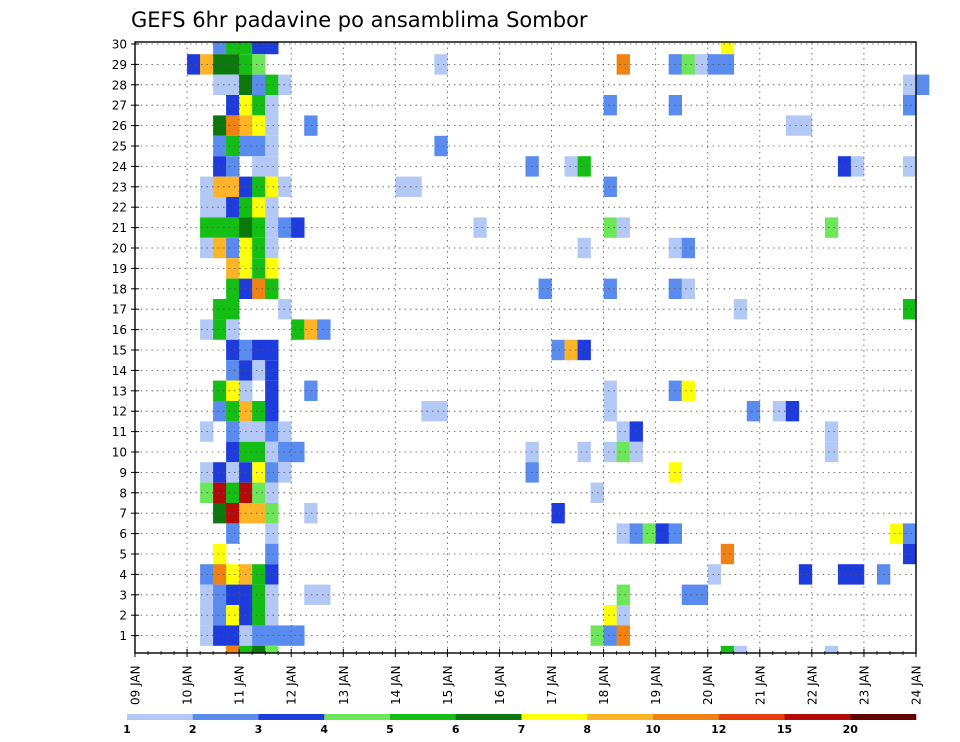  What do you see at coordinates (718, 729) in the screenshot?
I see `legend-label: 12` at bounding box center [718, 729].